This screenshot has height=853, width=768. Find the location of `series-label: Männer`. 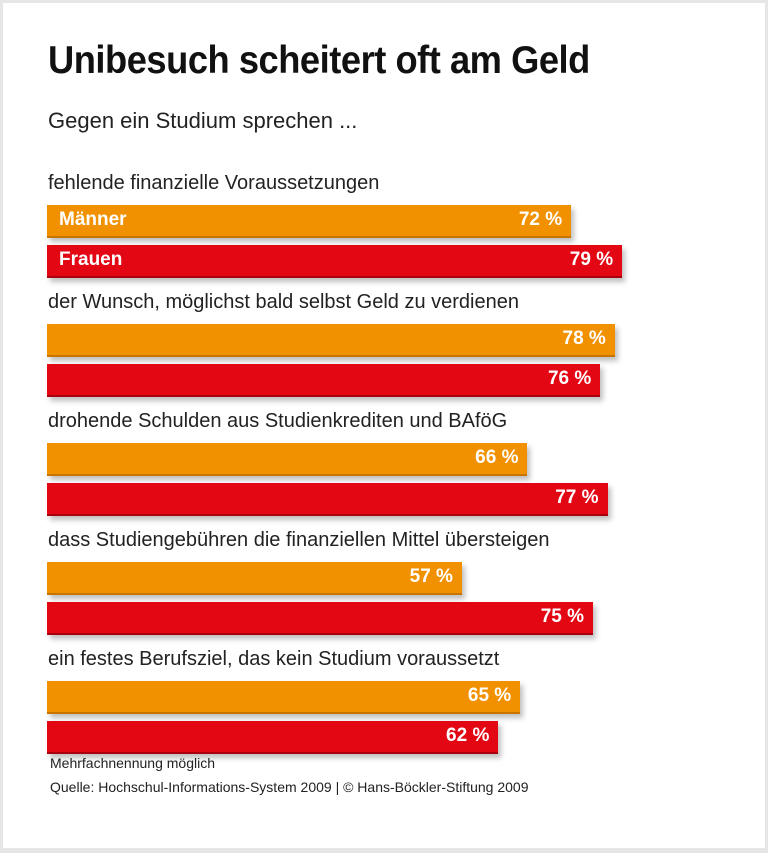

series-label: Männer is located at coordinates (93, 219).